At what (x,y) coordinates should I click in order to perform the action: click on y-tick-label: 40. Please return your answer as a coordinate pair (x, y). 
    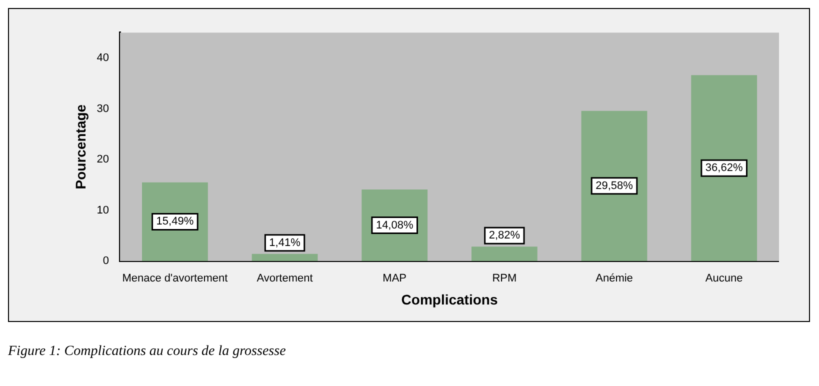
    Looking at the image, I should click on (103, 58).